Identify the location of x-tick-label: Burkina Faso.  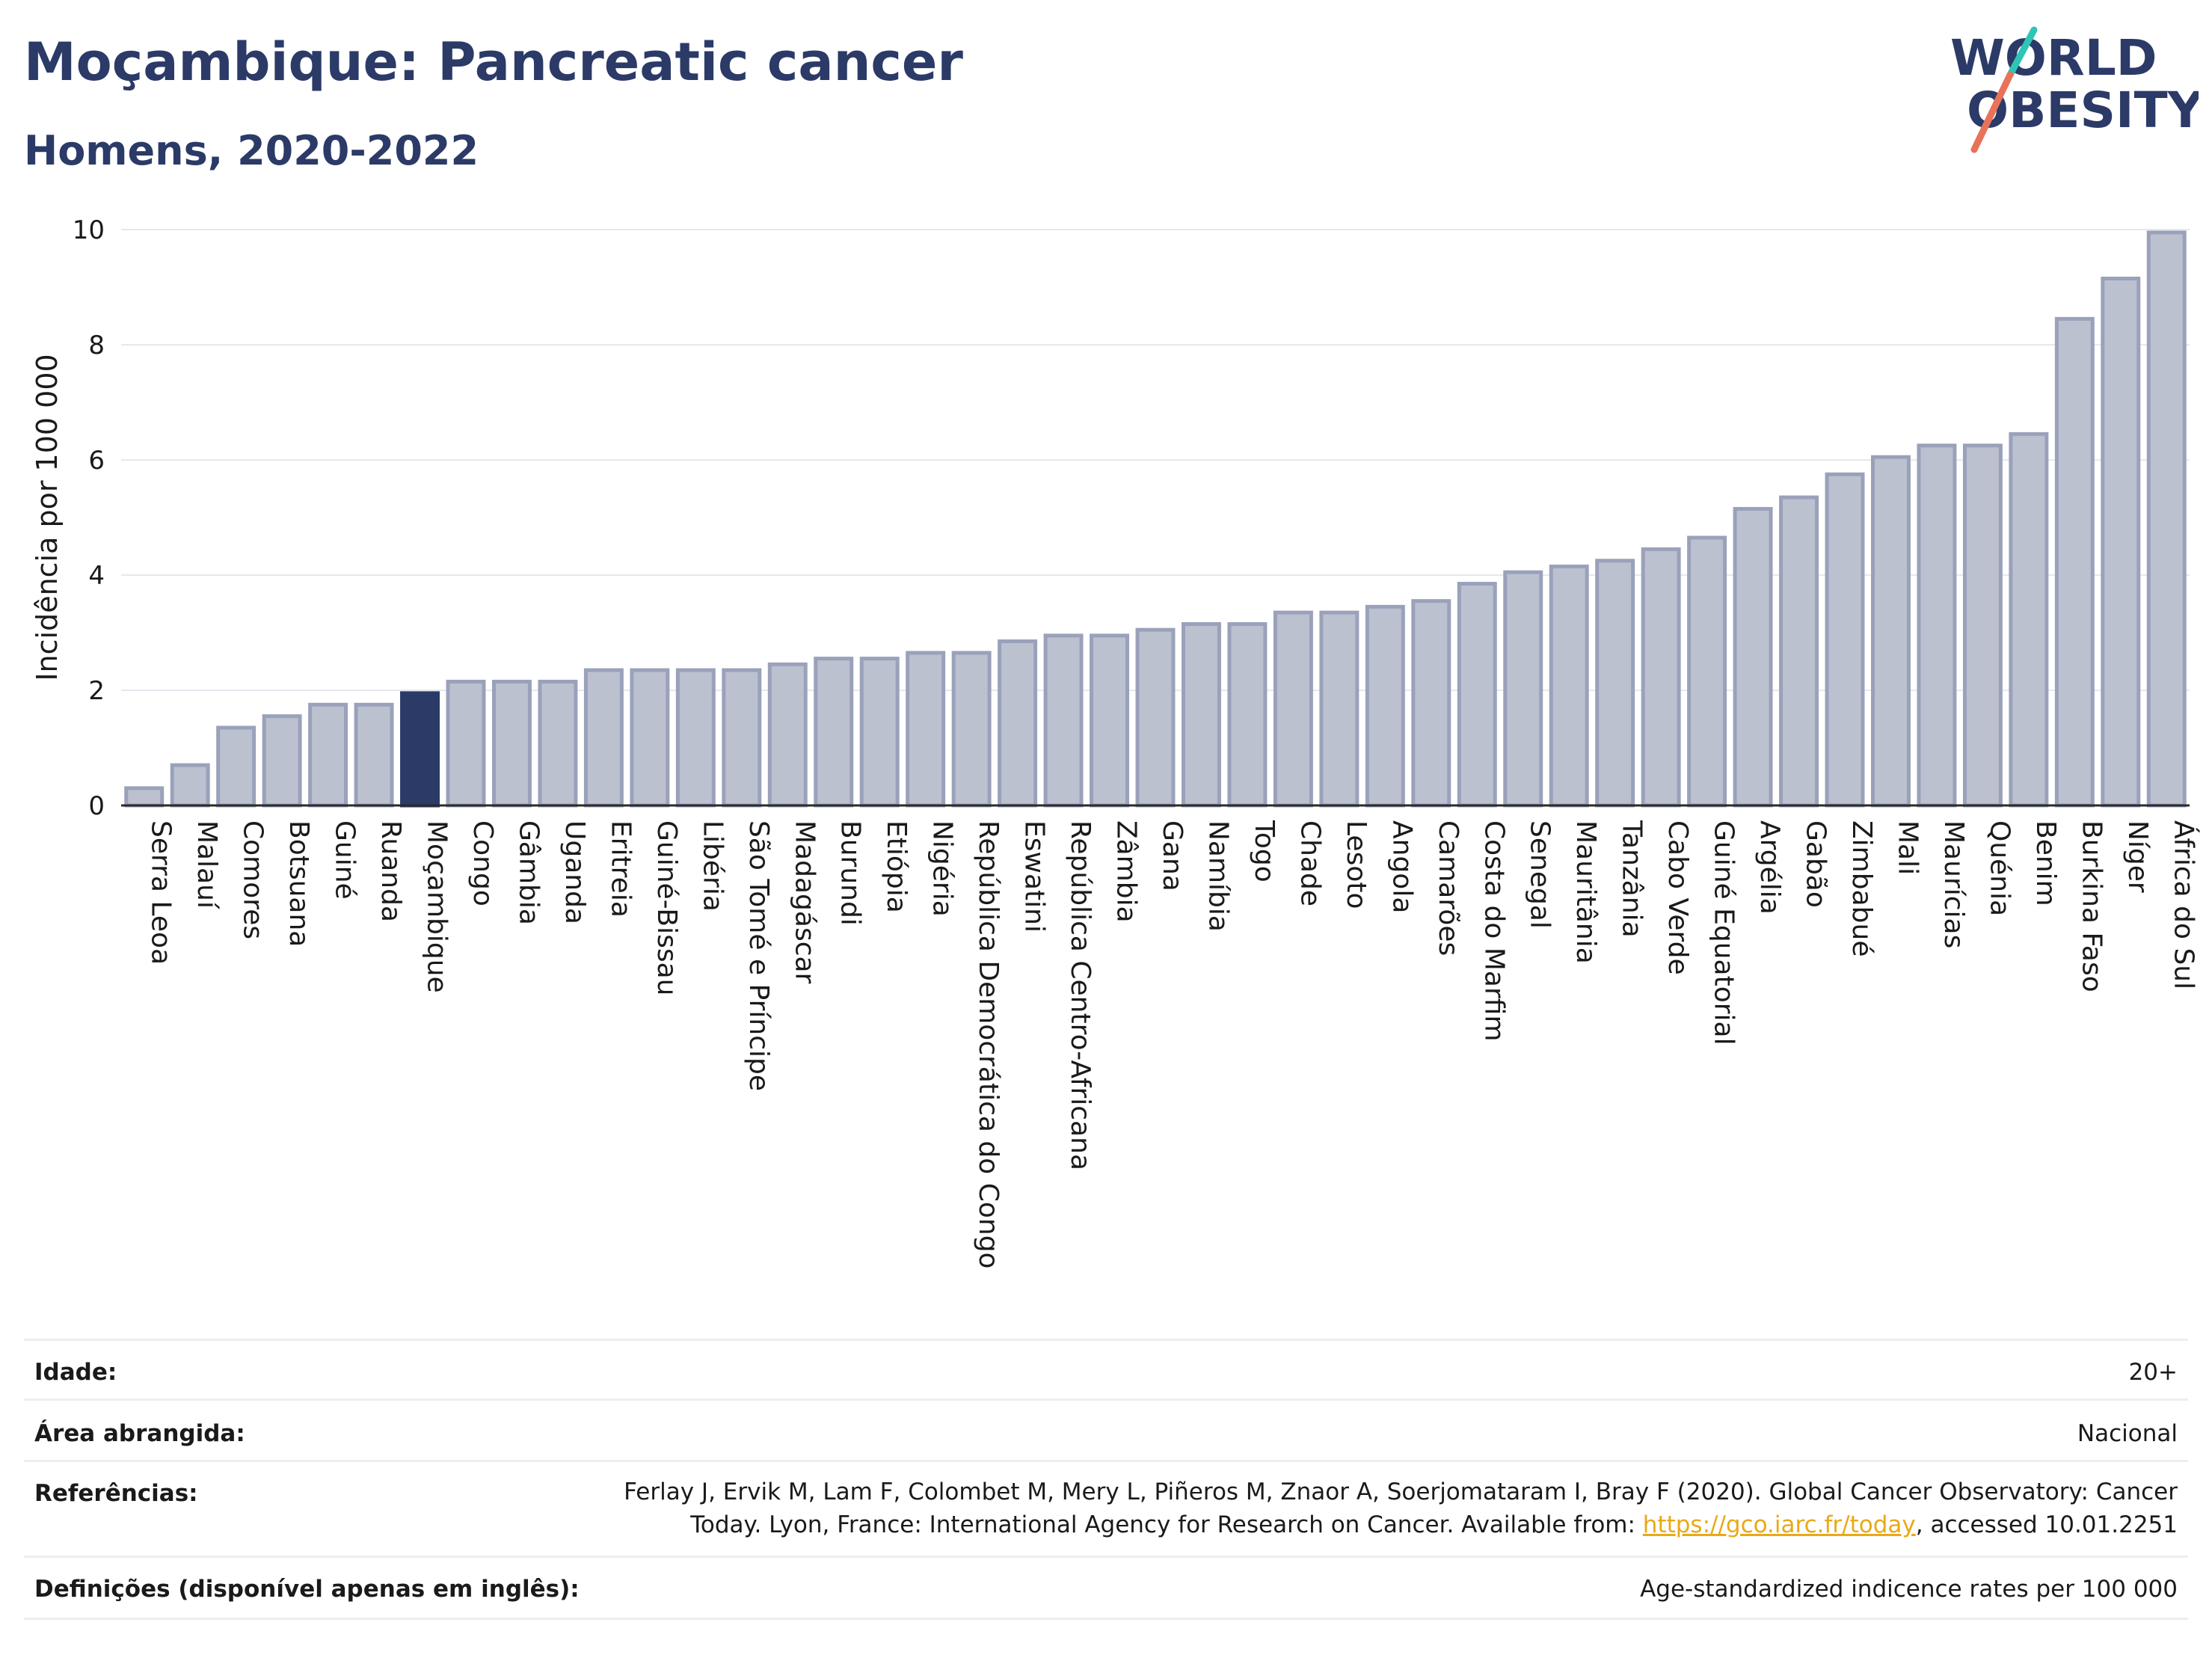
(2091, 906).